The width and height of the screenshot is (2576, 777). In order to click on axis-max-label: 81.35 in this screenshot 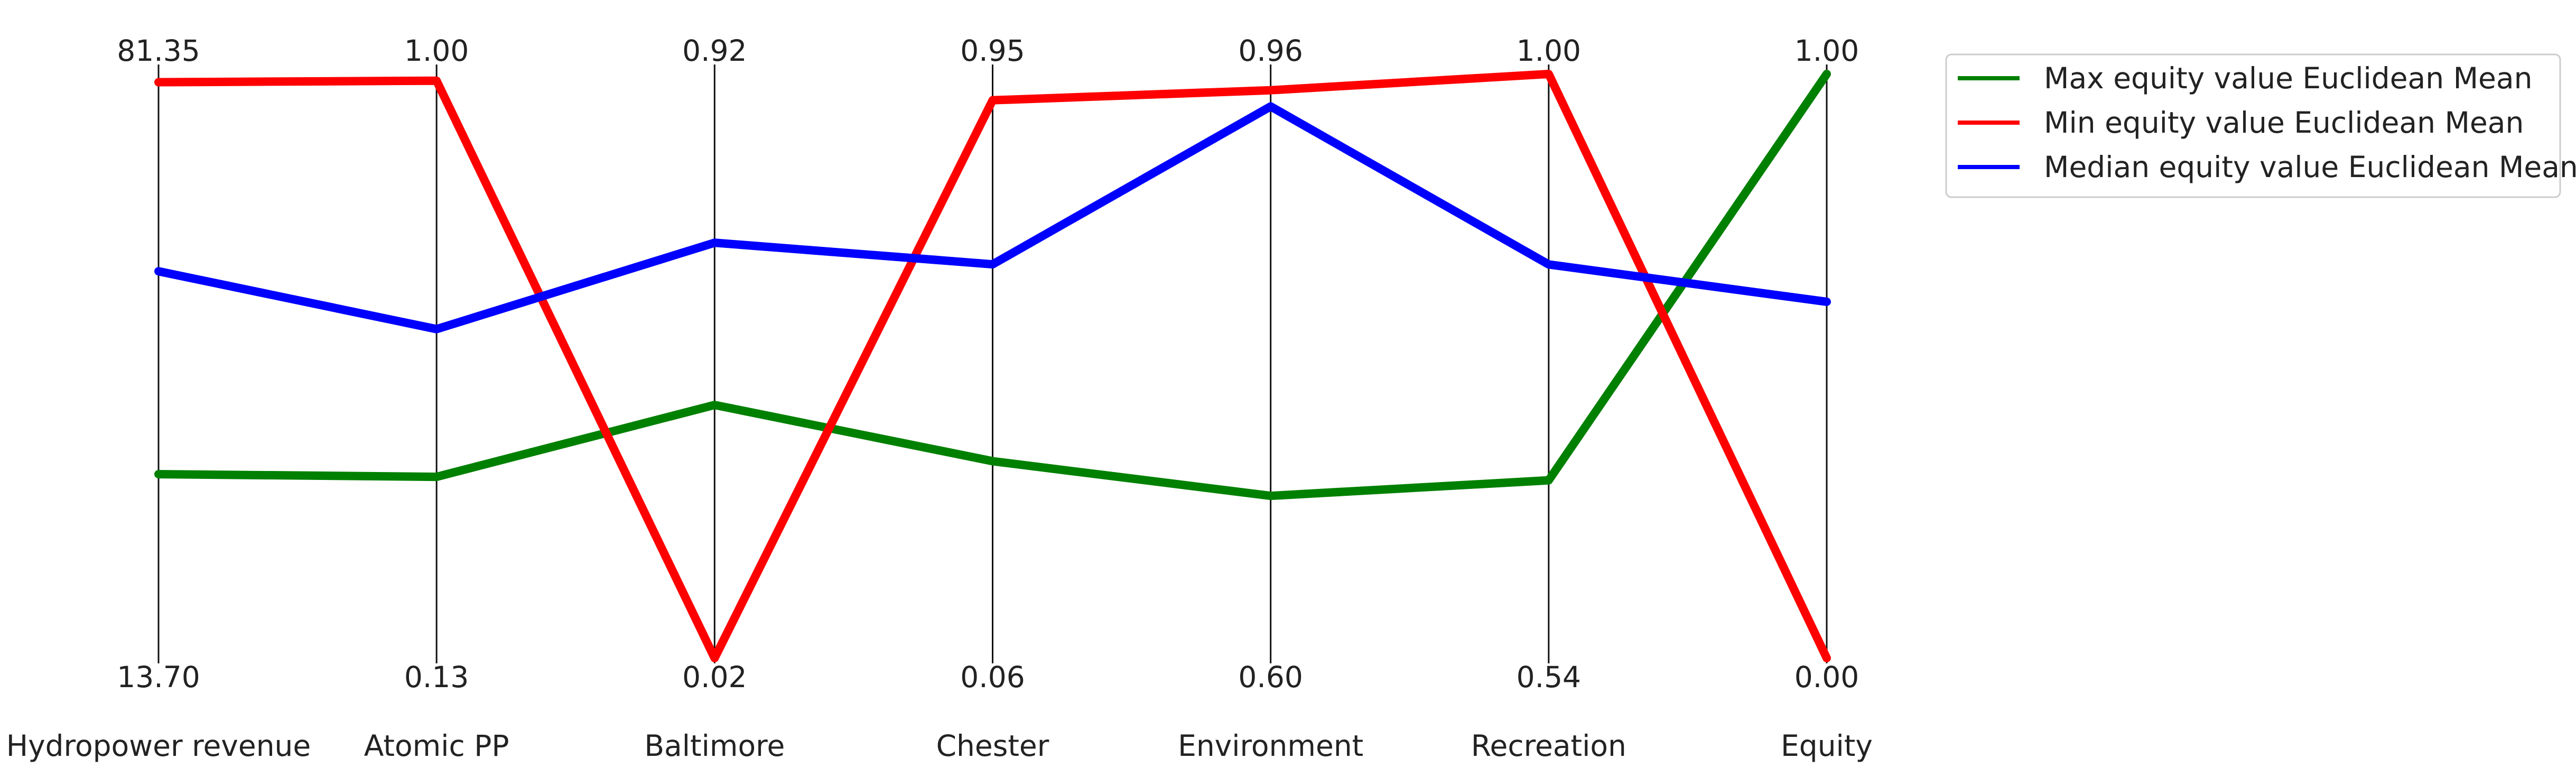, I will do `click(158, 51)`.